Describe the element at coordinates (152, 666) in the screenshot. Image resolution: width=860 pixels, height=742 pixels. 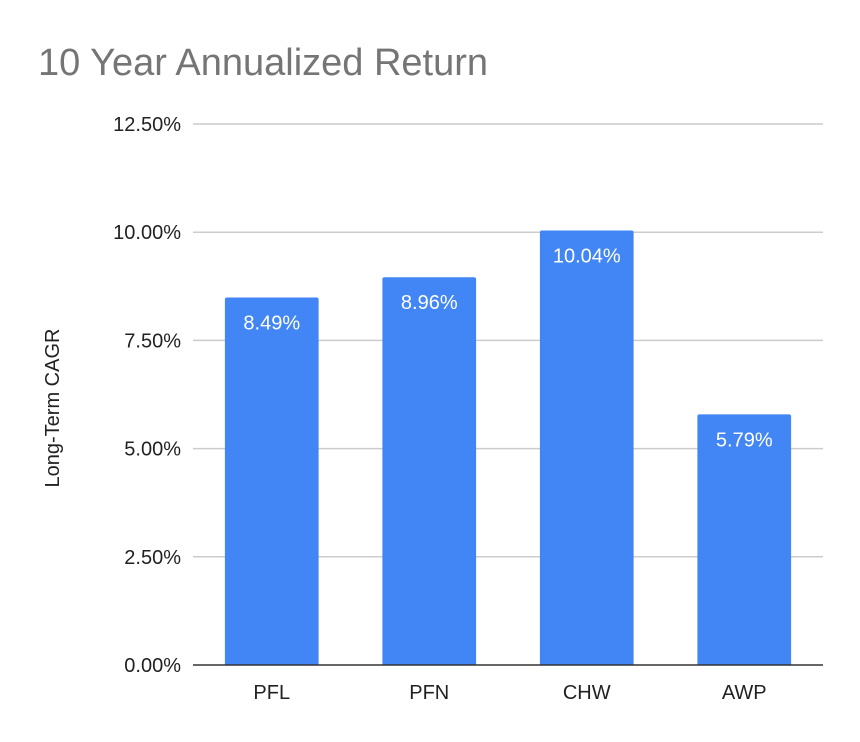
I see `y-tick-label: 0.00%` at that location.